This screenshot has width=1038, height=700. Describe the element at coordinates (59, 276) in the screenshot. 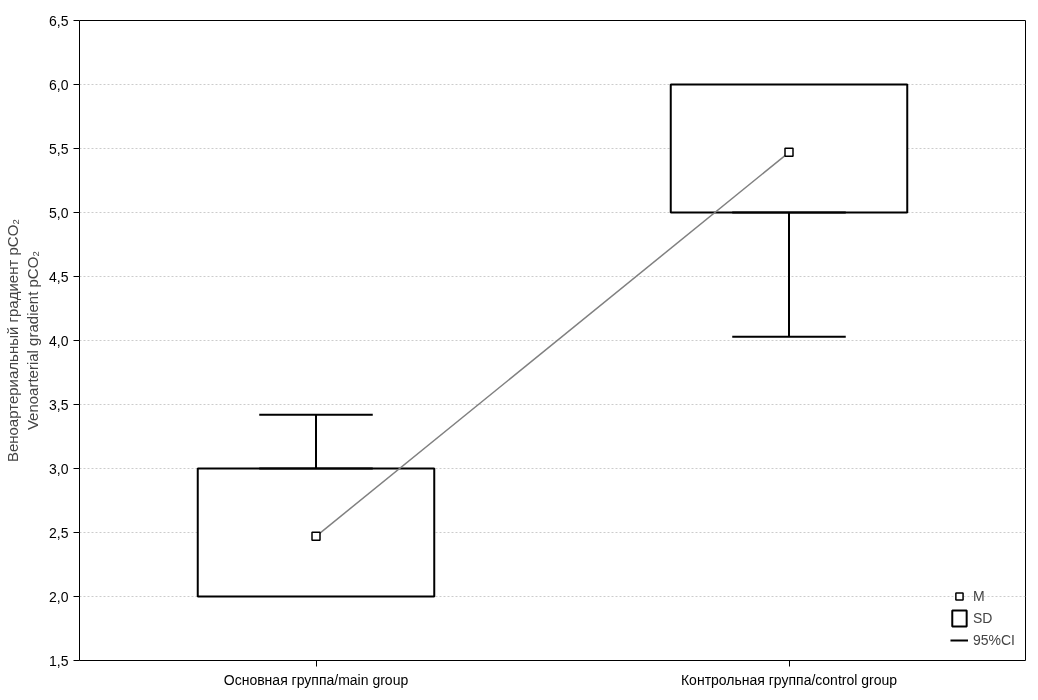

I see `y-tick-label: 4,5` at that location.